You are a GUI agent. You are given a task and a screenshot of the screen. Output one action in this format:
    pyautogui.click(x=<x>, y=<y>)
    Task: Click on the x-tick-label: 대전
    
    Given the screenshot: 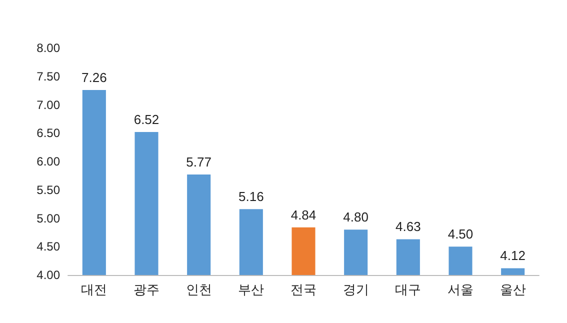 What is the action you would take?
    pyautogui.click(x=94, y=289)
    